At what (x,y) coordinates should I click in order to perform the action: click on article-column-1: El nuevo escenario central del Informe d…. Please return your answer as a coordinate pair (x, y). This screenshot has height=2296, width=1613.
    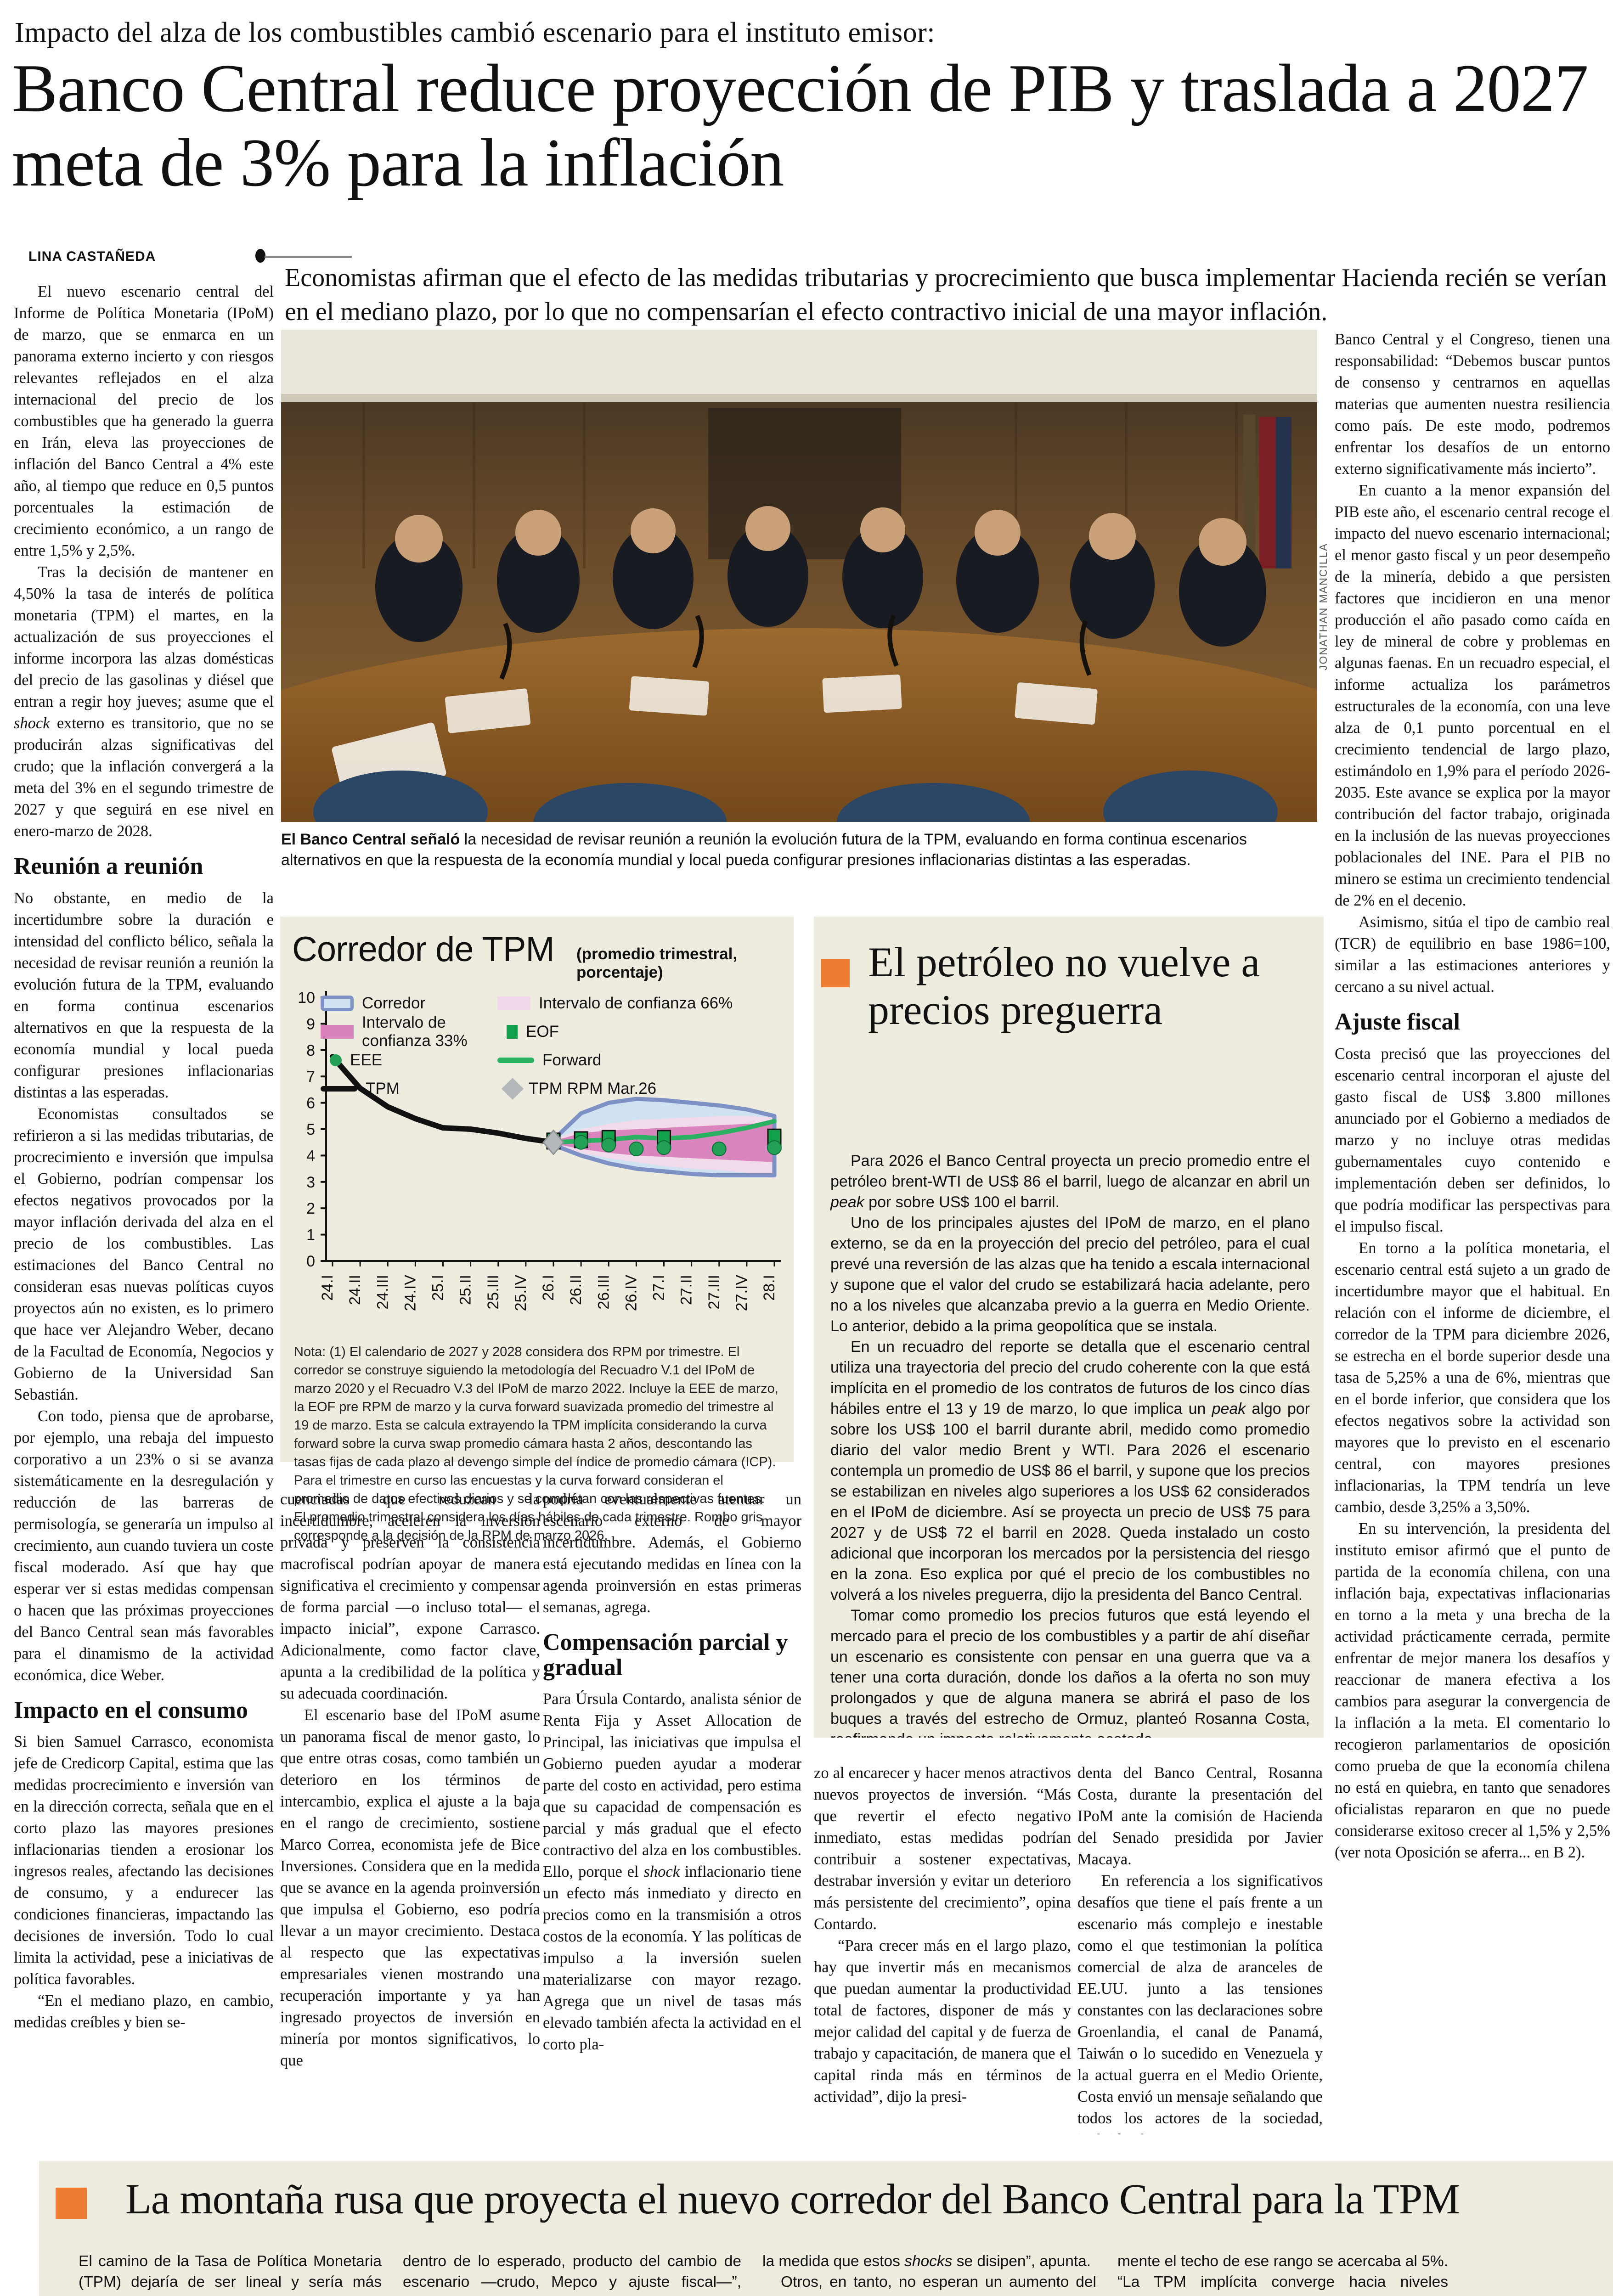
    Looking at the image, I should click on (144, 1208).